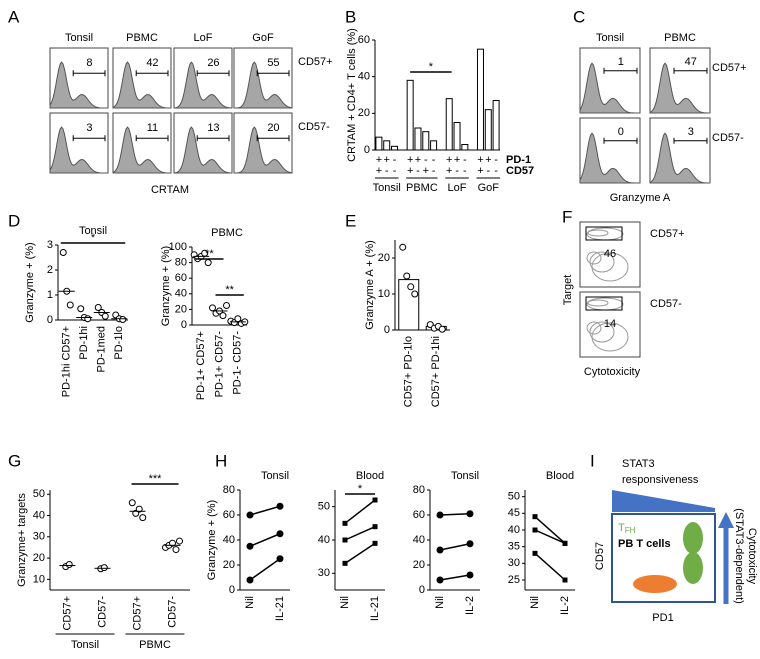  What do you see at coordinates (345, 602) in the screenshot?
I see `x-tick-label: Nil` at bounding box center [345, 602].